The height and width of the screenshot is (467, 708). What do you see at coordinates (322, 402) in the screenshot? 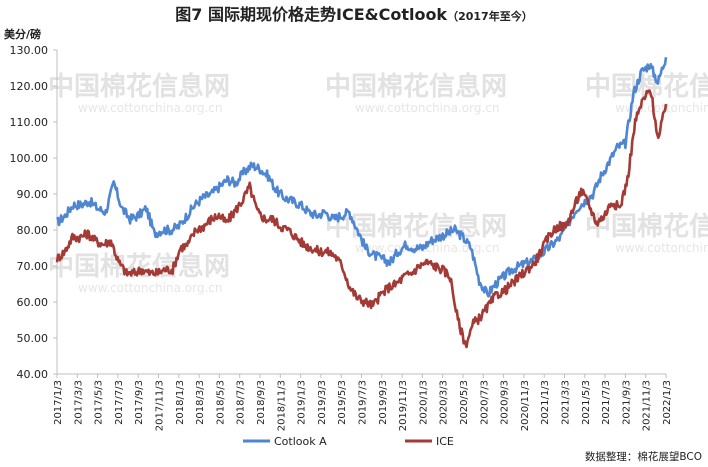
I see `x-tick-label: 2019/3/3` at bounding box center [322, 402].